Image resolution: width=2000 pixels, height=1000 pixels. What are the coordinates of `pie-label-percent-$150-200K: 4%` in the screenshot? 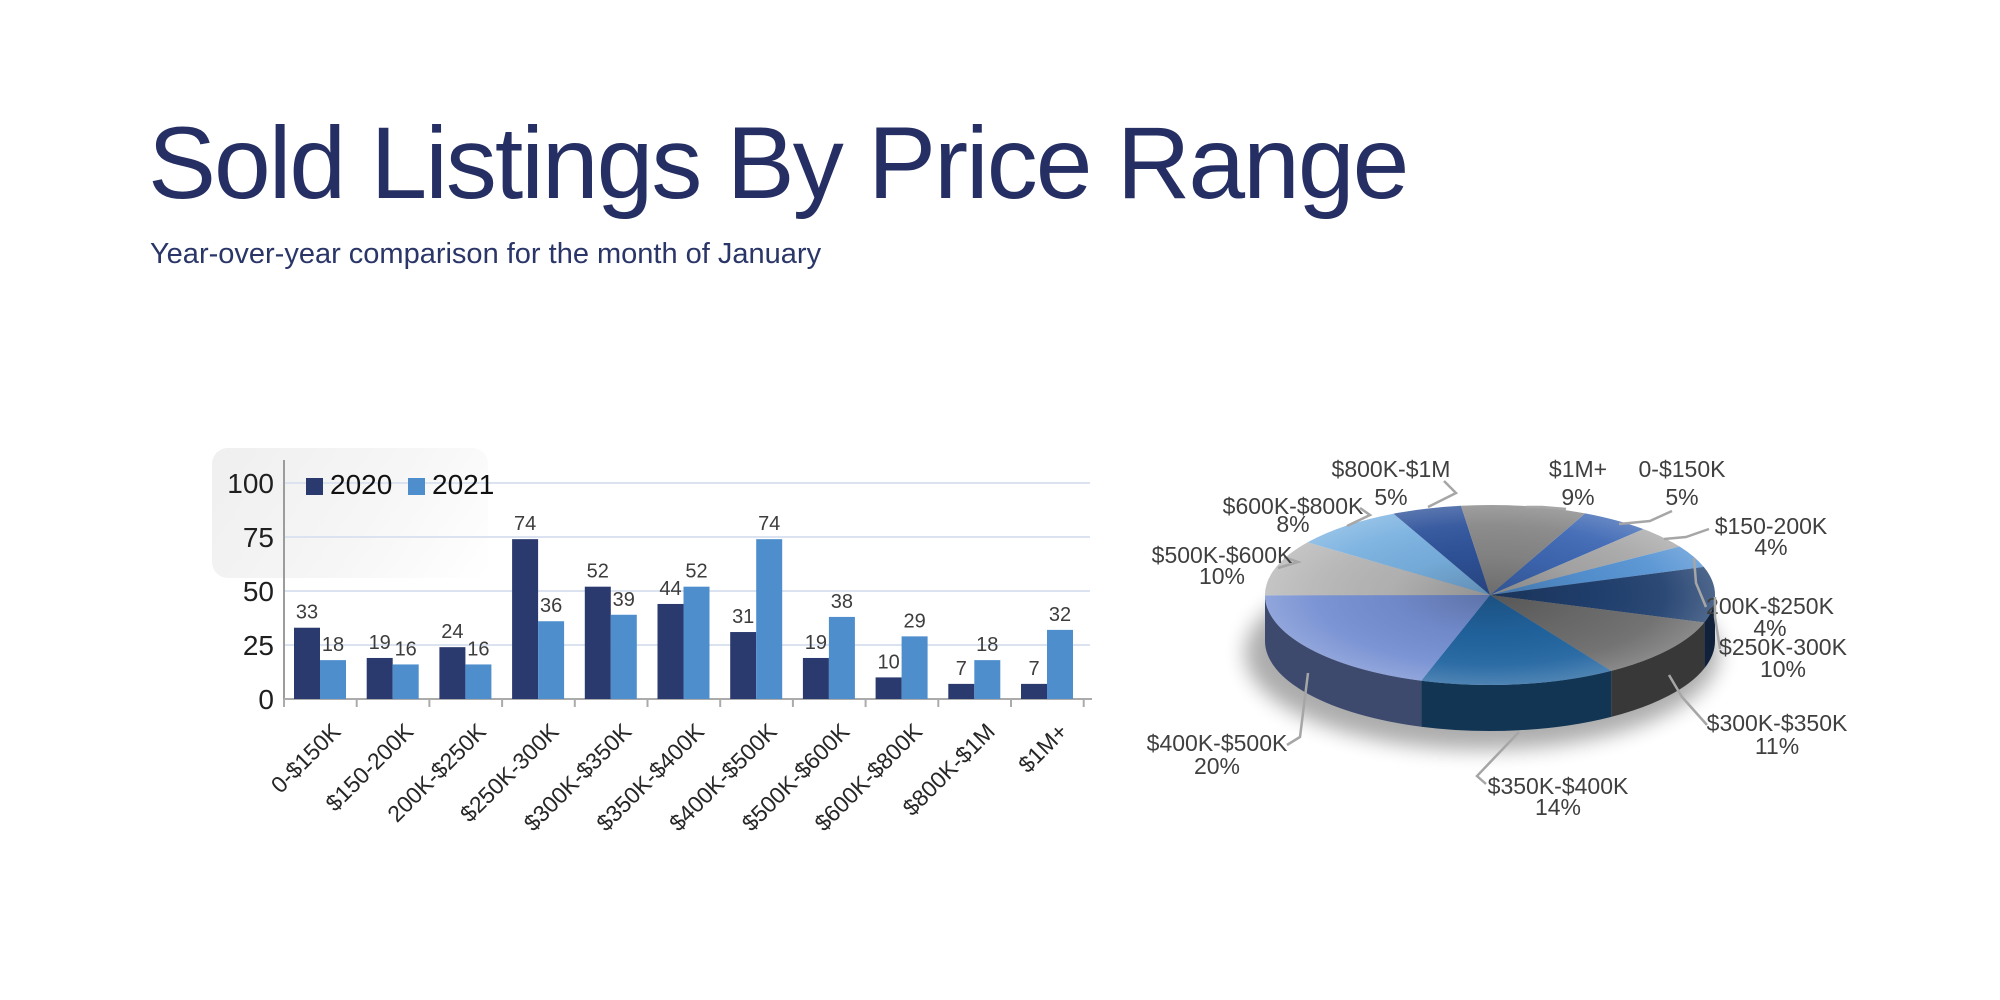 It's located at (1770, 547).